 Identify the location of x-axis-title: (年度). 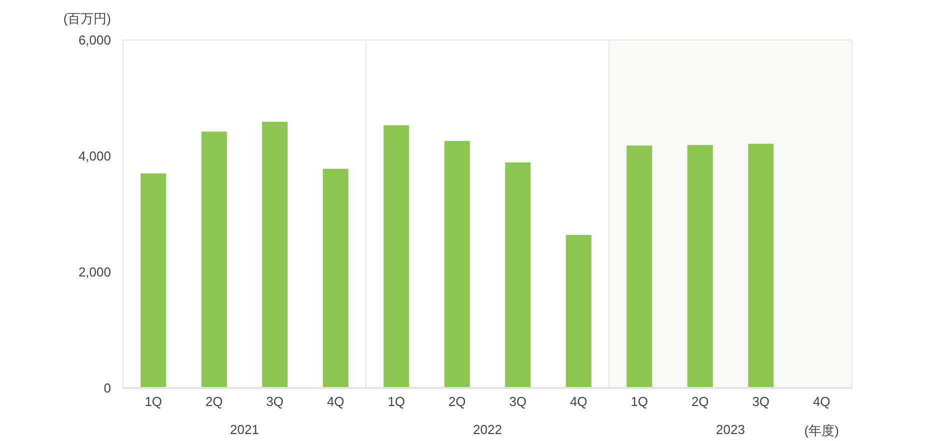
(821, 430).